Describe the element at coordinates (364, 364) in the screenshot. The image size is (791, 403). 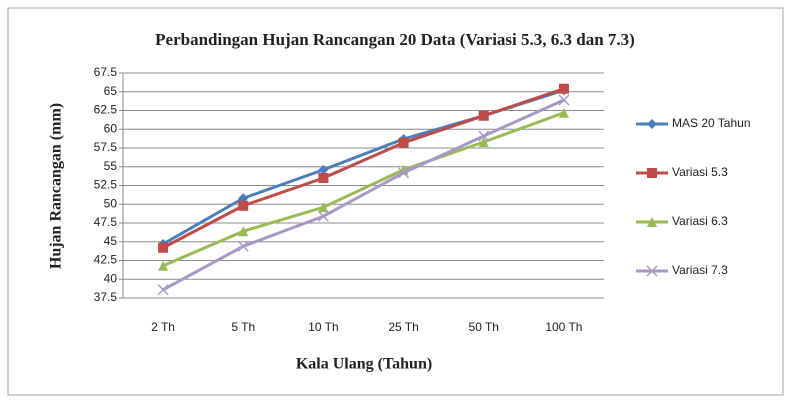
I see `x-axis-label: Kala Ulang (Tahun)` at that location.